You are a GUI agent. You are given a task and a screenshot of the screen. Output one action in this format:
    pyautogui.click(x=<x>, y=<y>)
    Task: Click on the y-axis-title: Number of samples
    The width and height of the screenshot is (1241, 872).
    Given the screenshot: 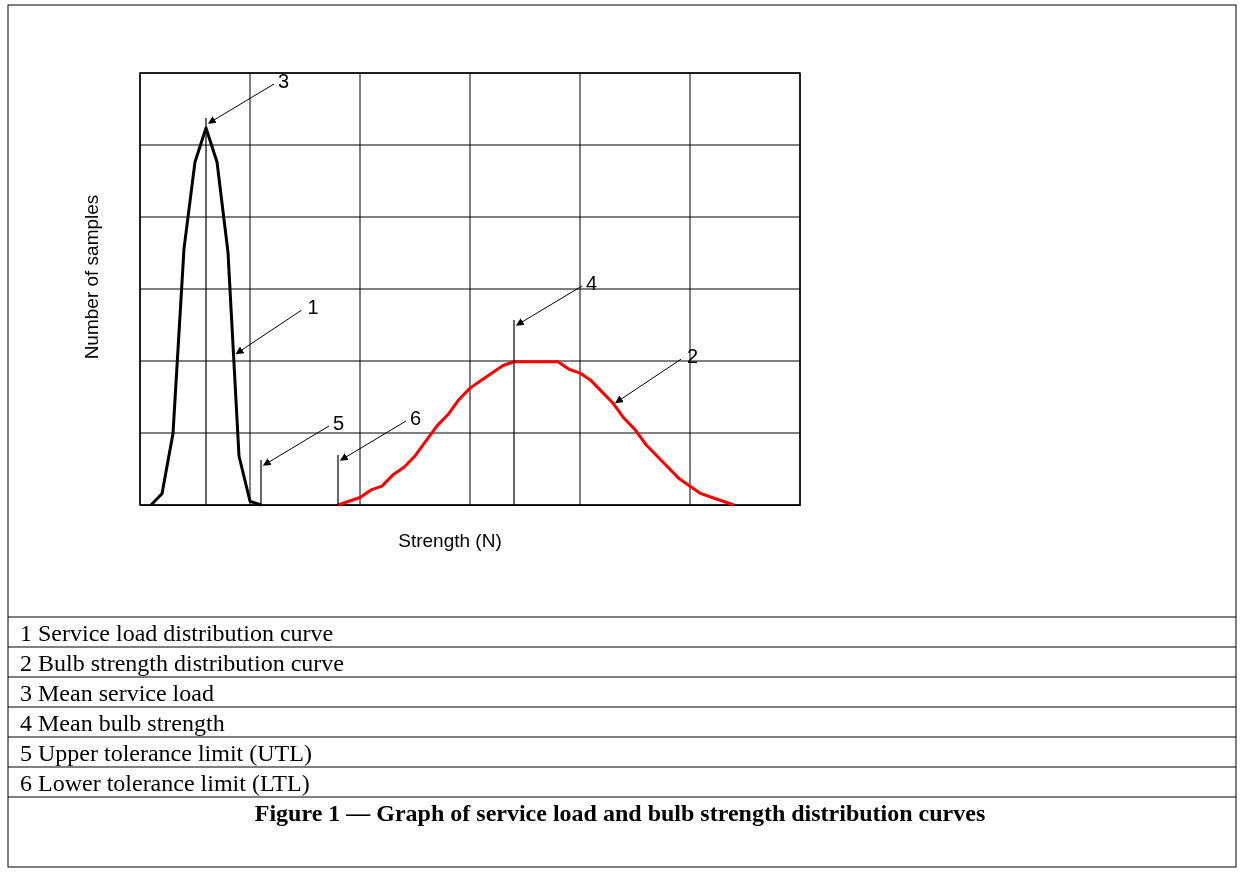 What is the action you would take?
    pyautogui.click(x=91, y=277)
    